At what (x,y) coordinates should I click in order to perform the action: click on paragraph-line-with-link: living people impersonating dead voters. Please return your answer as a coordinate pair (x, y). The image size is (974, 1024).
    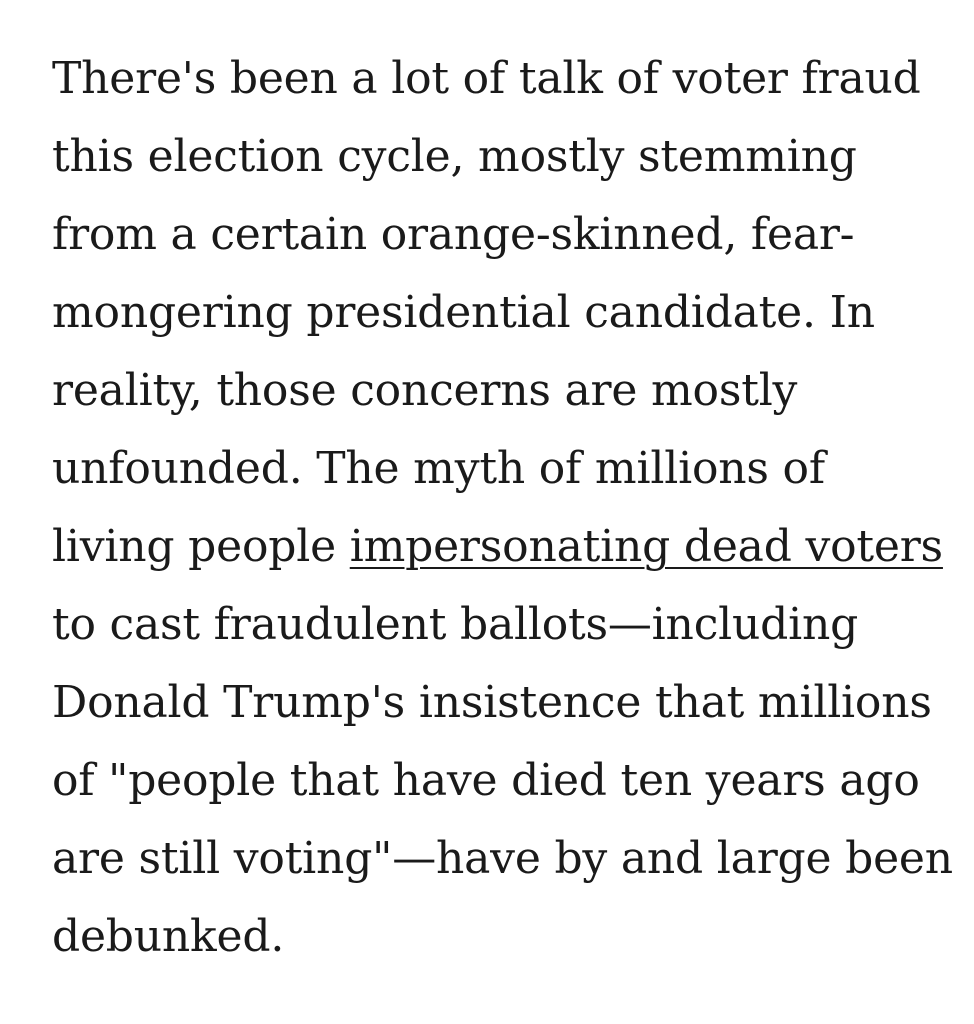
    Looking at the image, I should click on (502, 547).